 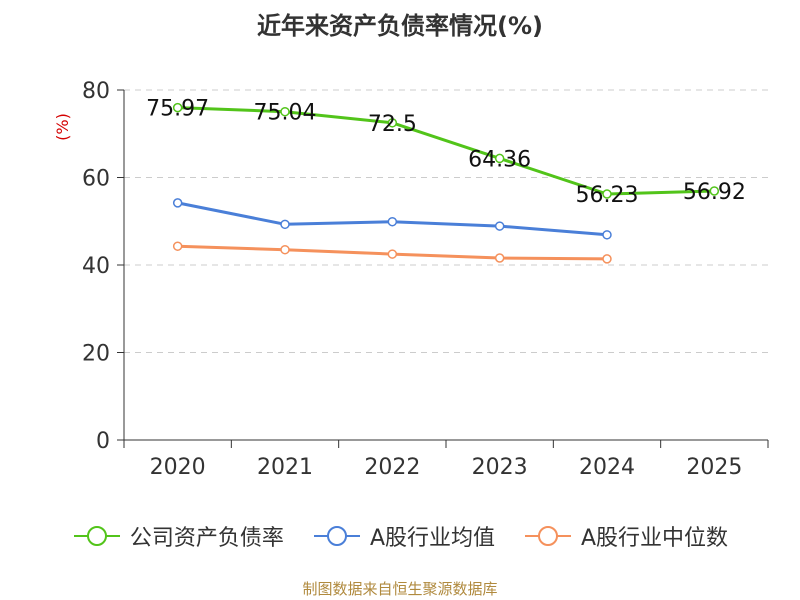 I want to click on y-tick-label: 60, so click(x=96, y=179).